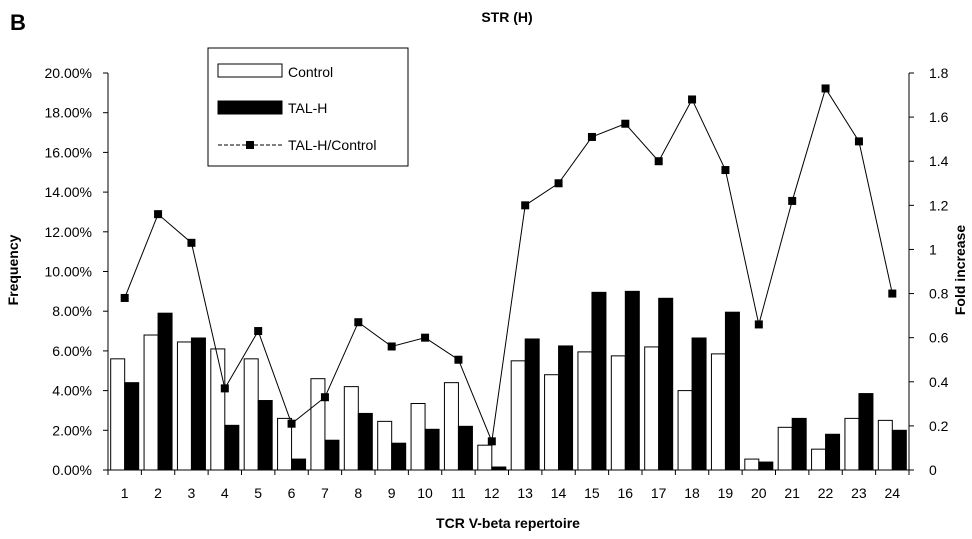  What do you see at coordinates (939, 382) in the screenshot?
I see `y2-tick-label: 0.4` at bounding box center [939, 382].